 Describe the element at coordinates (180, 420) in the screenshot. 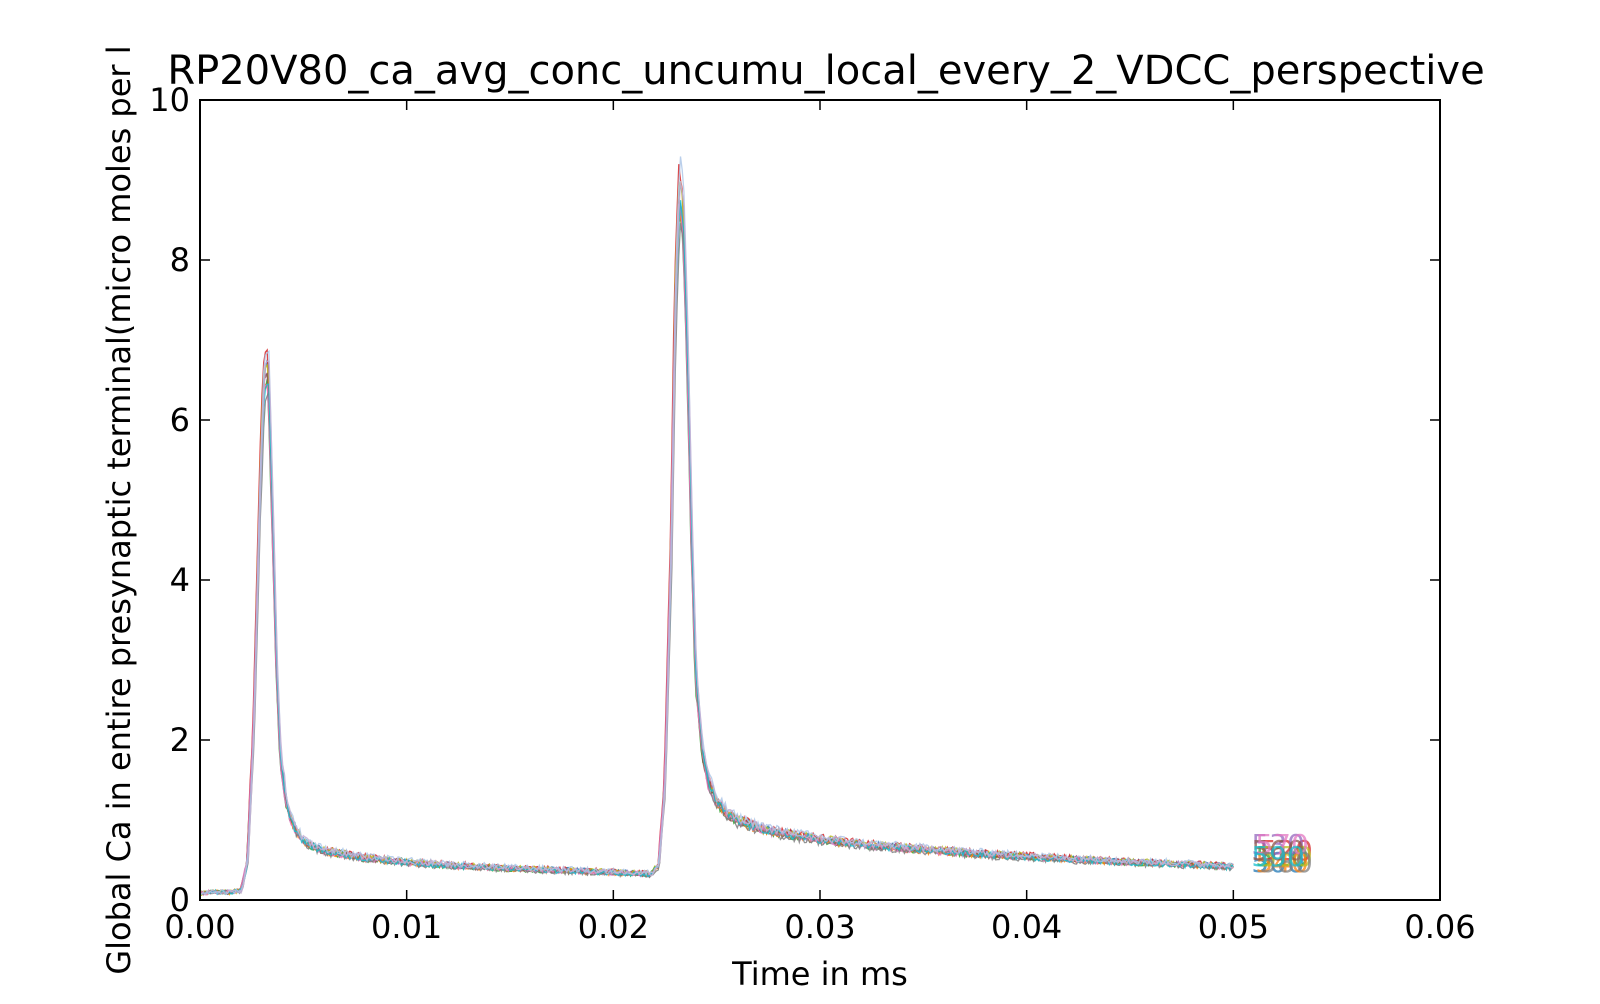

I see `y-tick-label: 6` at that location.